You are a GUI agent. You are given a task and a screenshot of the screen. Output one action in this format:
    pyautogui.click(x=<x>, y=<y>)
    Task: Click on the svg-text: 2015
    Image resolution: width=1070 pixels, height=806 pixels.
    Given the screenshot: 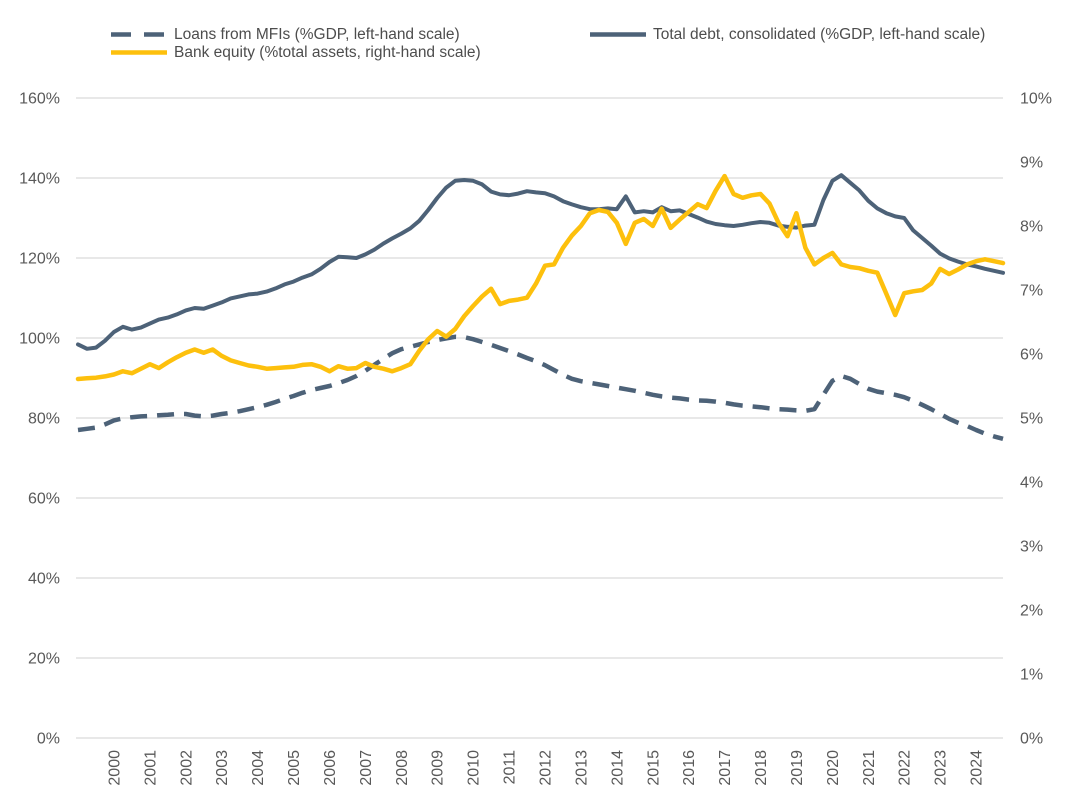 What is the action you would take?
    pyautogui.click(x=653, y=768)
    